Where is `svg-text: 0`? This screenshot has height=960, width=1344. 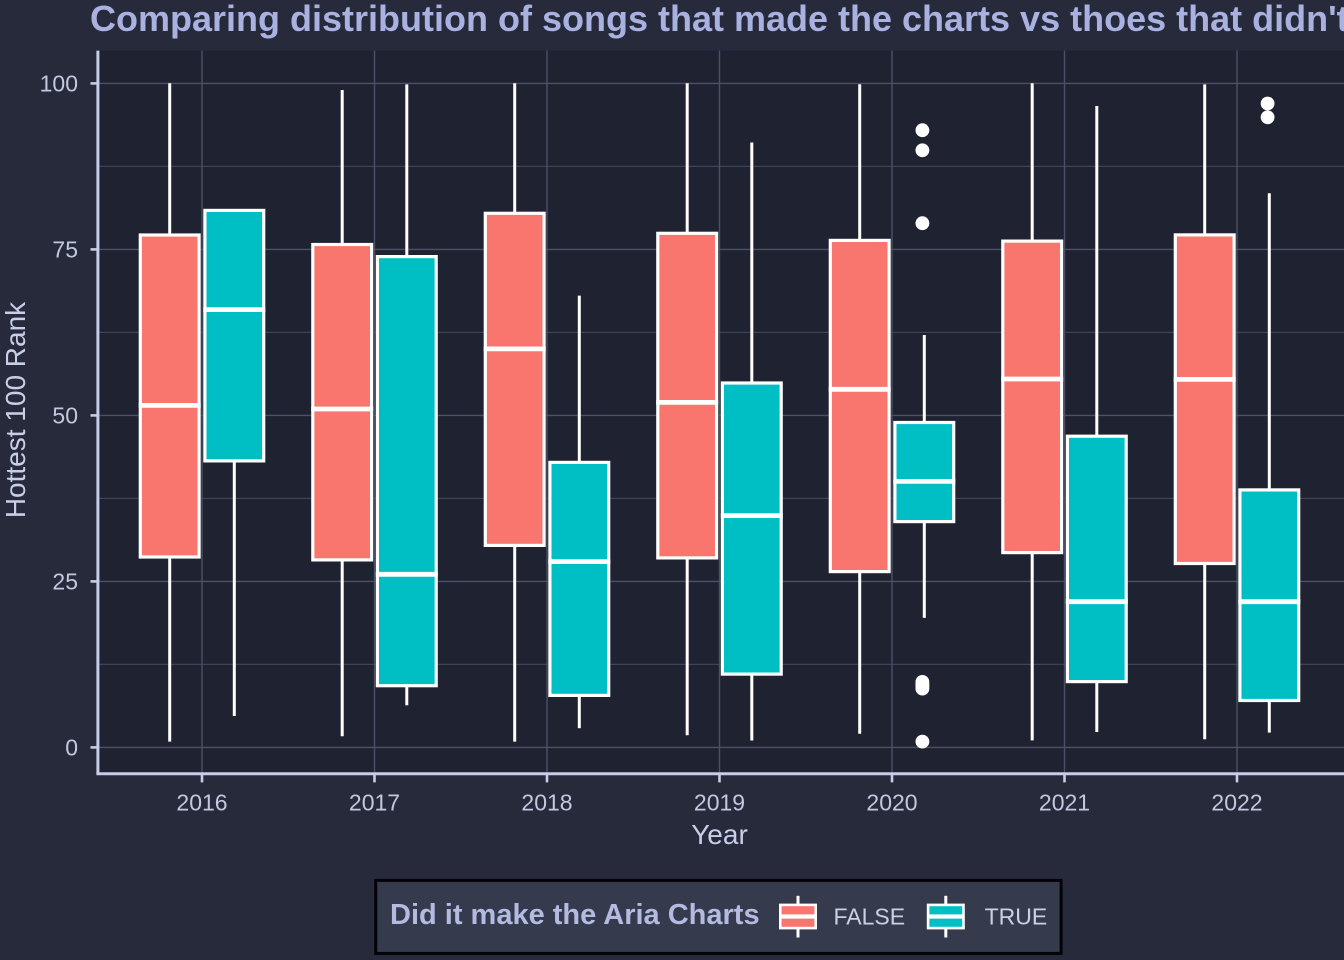 svg-text: 0 is located at coordinates (71, 747).